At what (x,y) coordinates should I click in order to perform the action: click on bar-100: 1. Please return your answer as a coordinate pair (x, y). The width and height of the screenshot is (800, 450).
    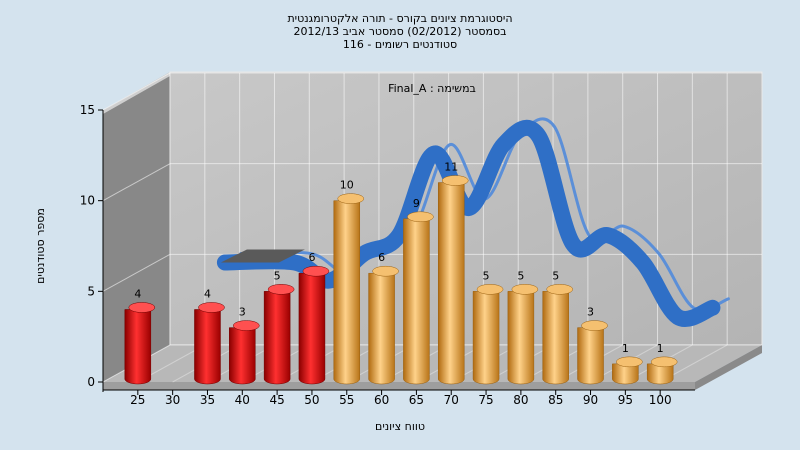
    Looking at the image, I should click on (662, 363).